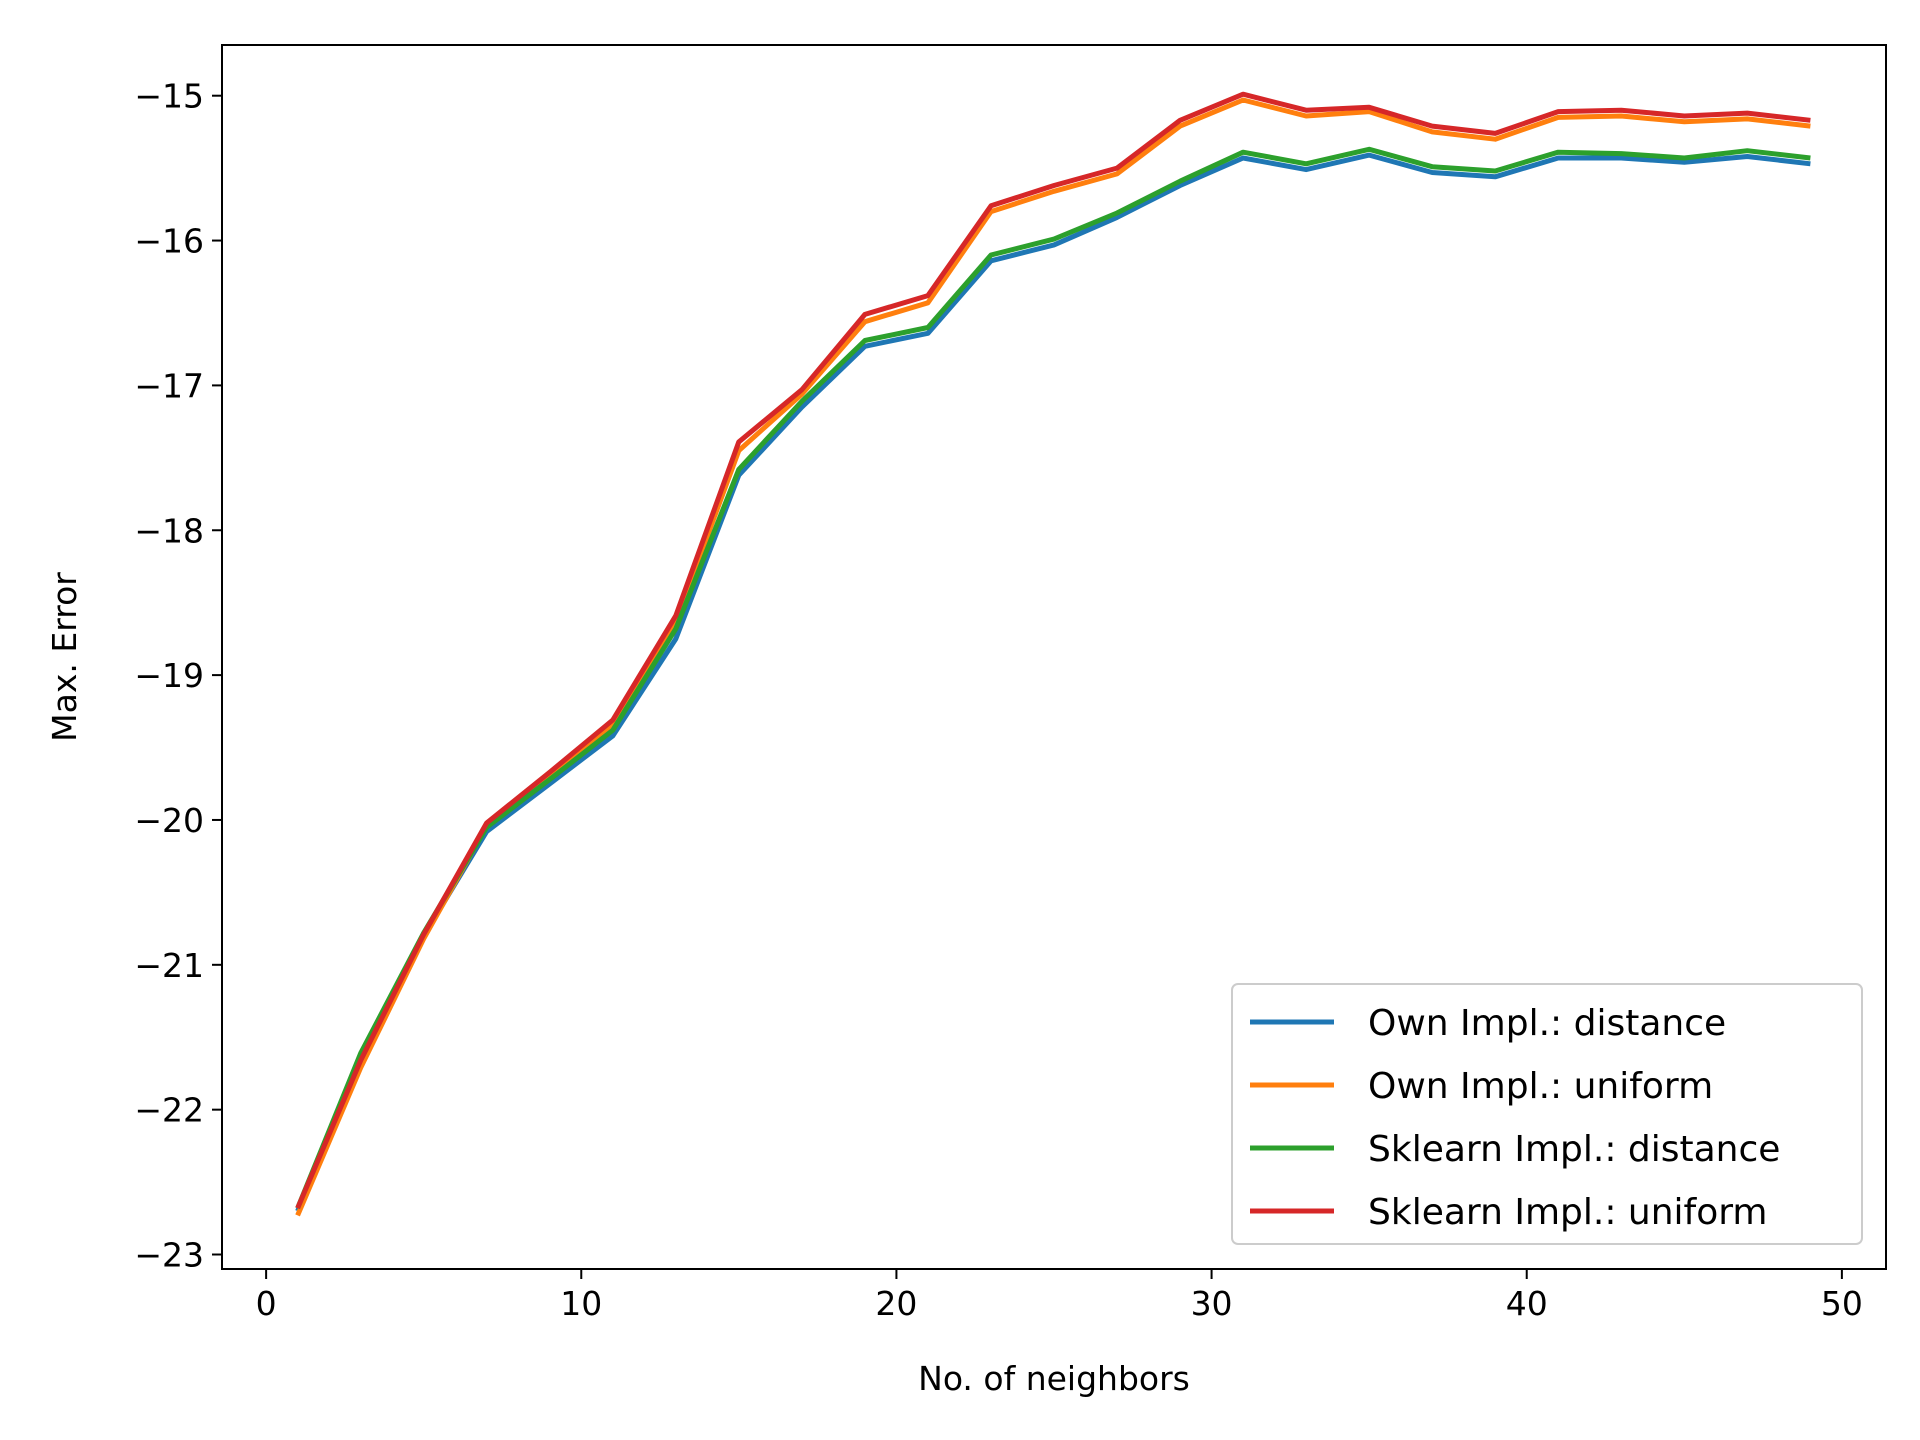 The height and width of the screenshot is (1440, 1920). I want to click on legend-frame, so click(1547, 1114).